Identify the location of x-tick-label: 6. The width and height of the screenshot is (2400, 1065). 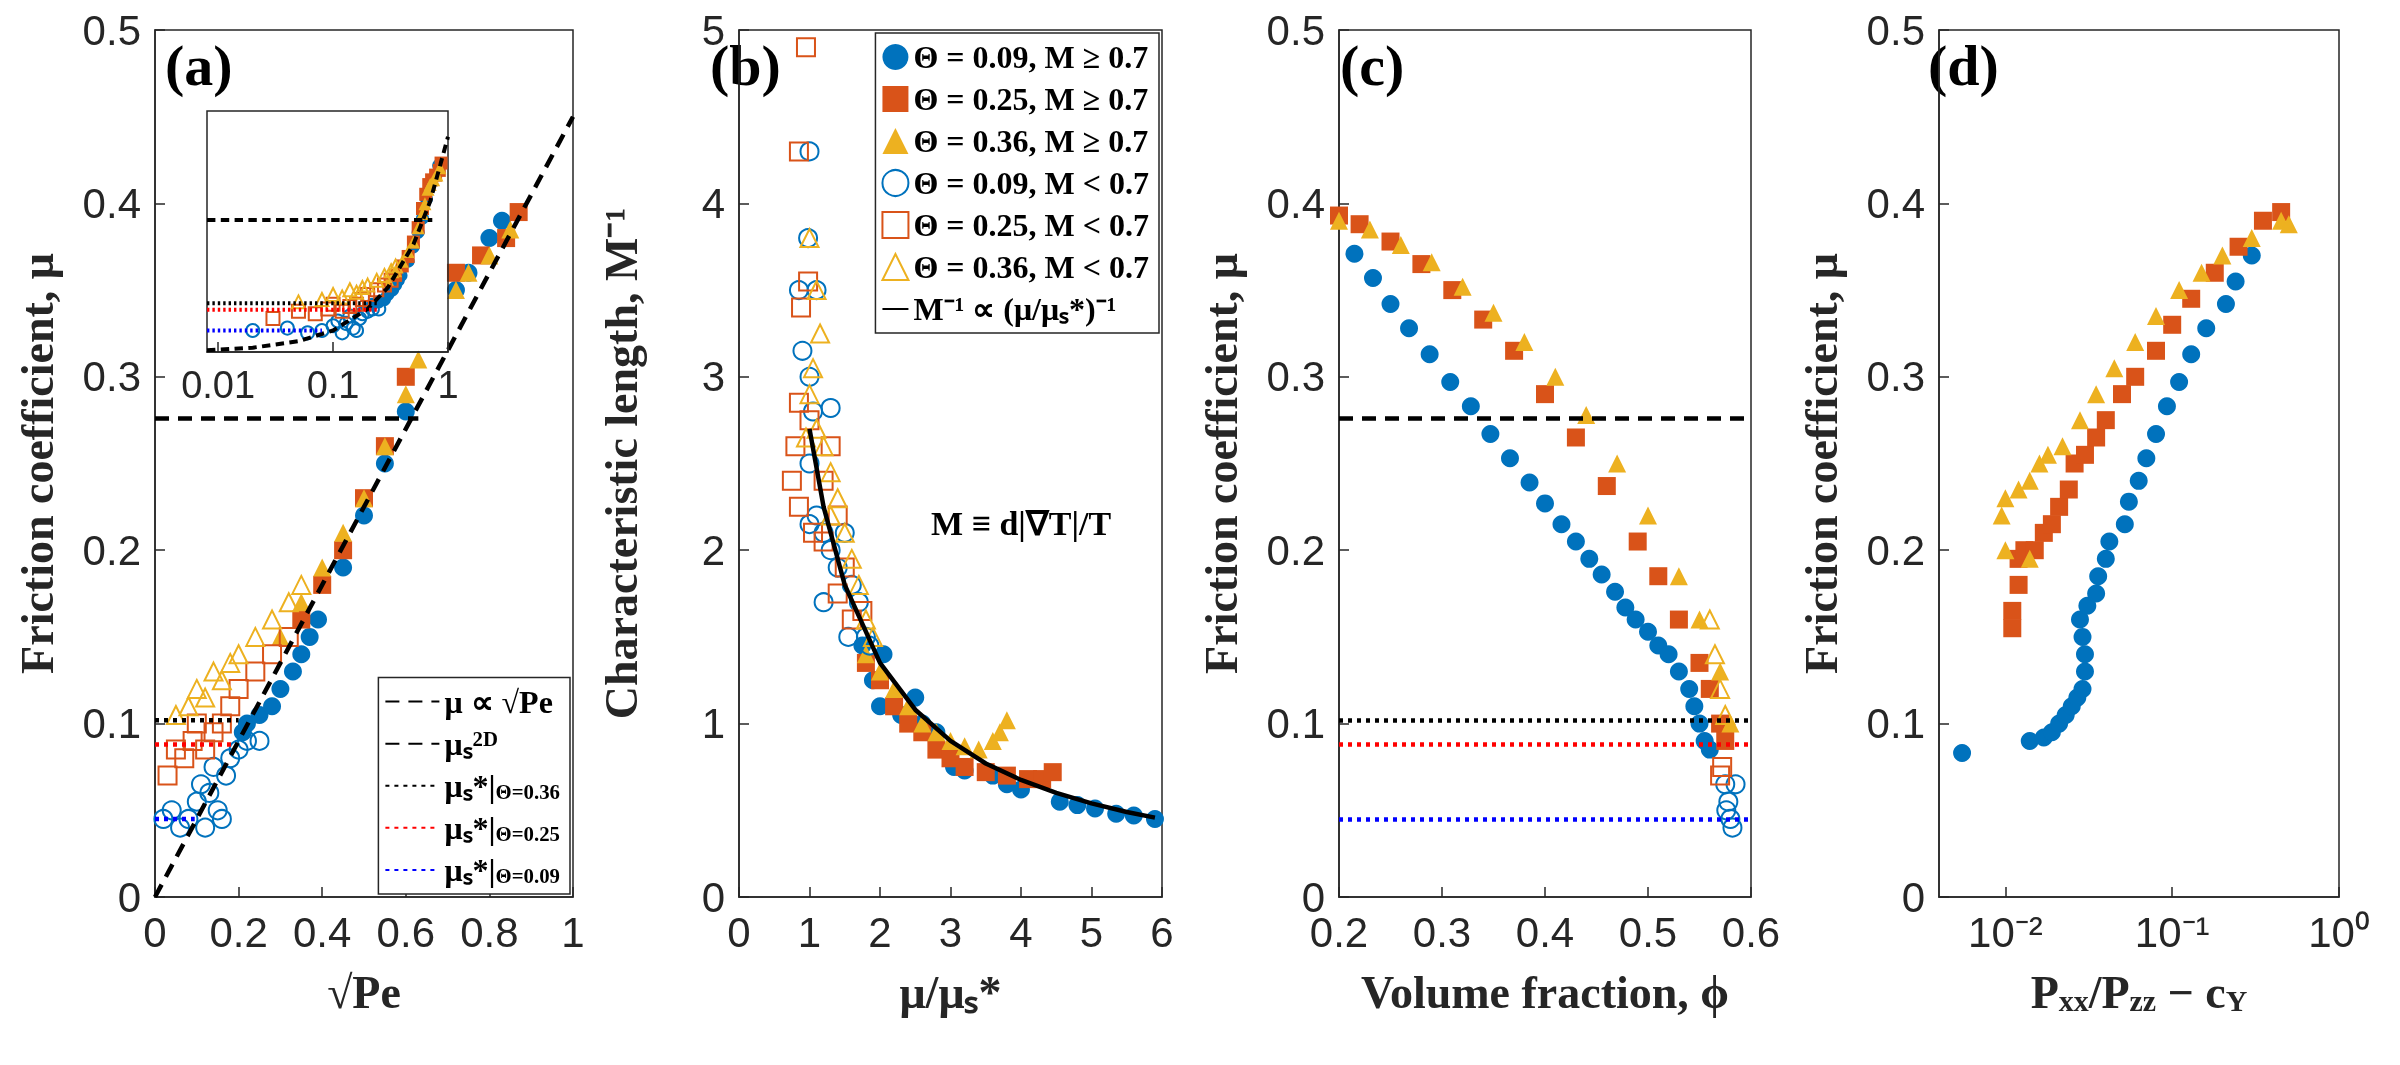
(1162, 932).